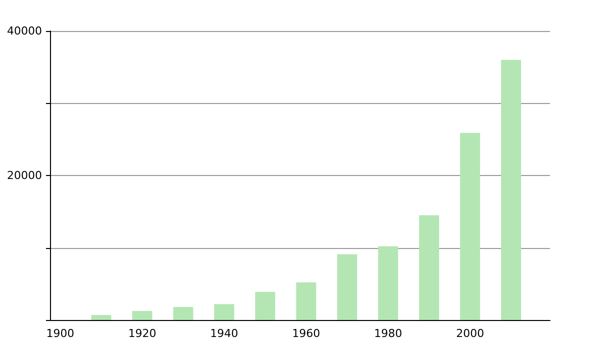  I want to click on x-tick-label: 1920, so click(142, 333).